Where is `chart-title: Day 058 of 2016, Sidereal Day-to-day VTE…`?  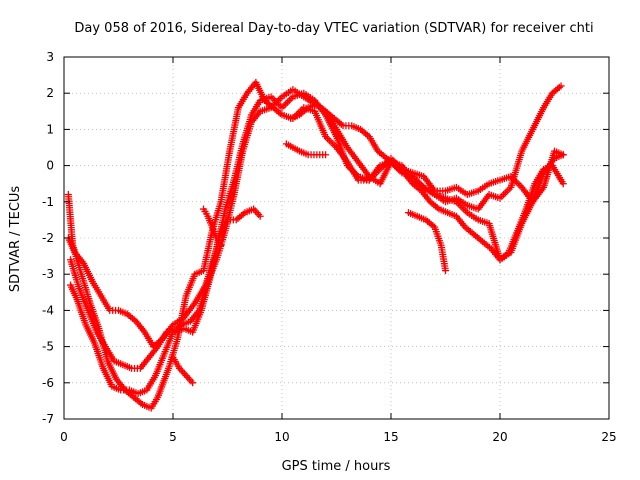
chart-title: Day 058 of 2016, Sidereal Day-to-day VTE… is located at coordinates (333, 28).